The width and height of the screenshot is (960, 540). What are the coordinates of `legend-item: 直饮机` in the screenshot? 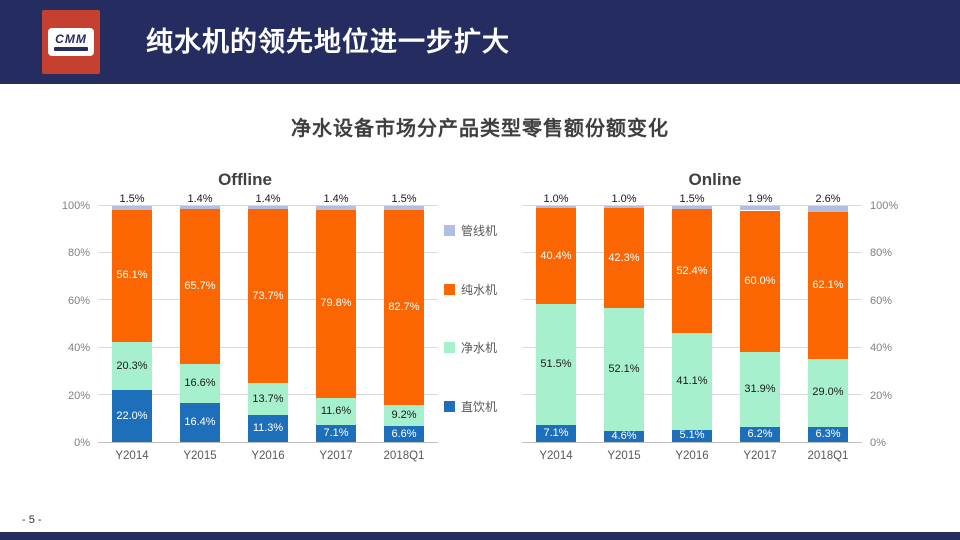 It's located at (483, 406).